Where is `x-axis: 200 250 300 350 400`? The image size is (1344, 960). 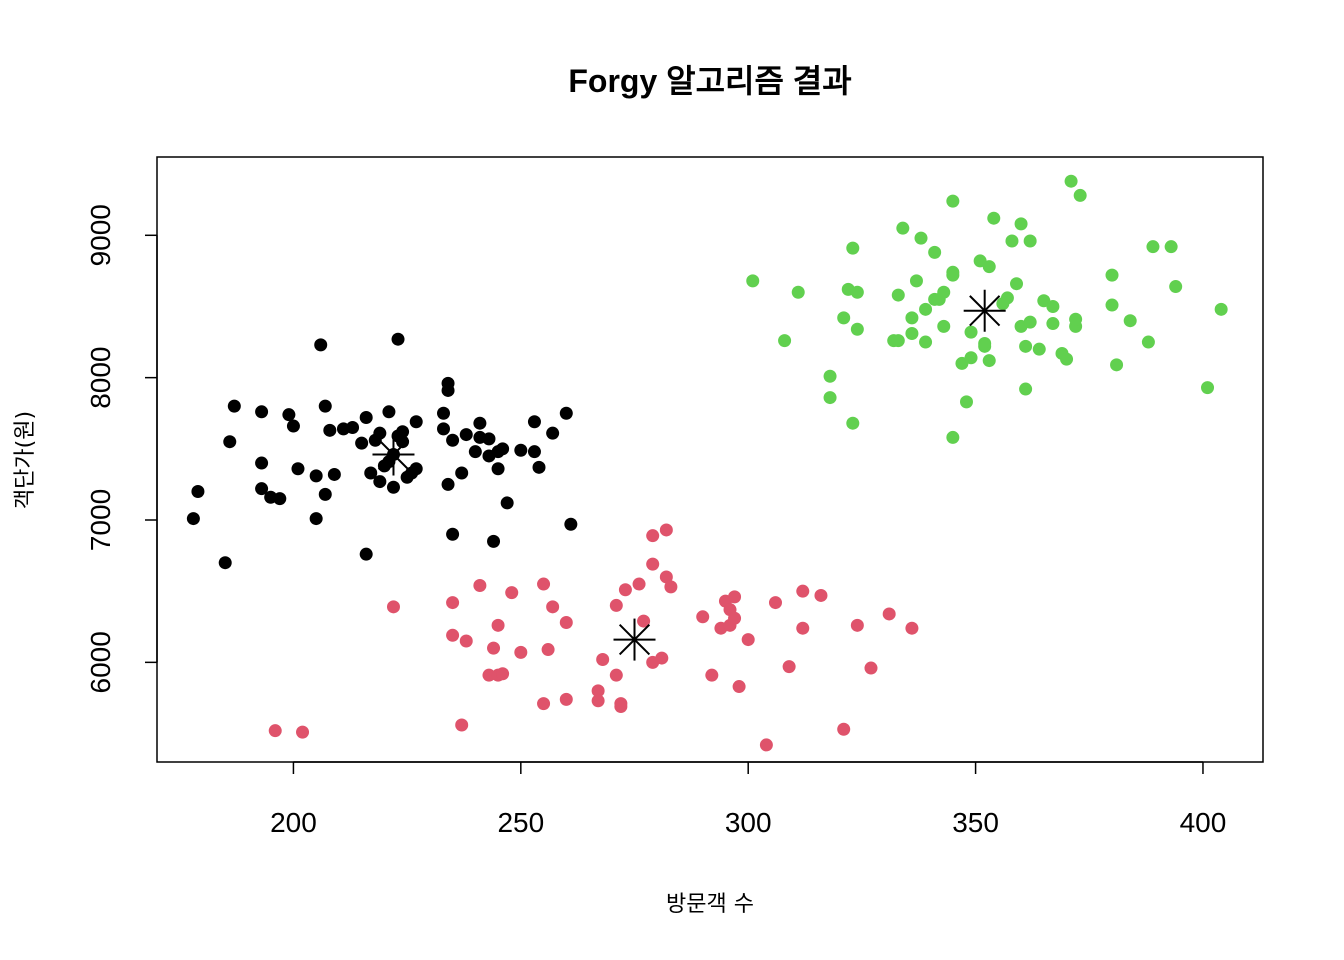
x-axis: 200 250 300 350 400 is located at coordinates (748, 799).